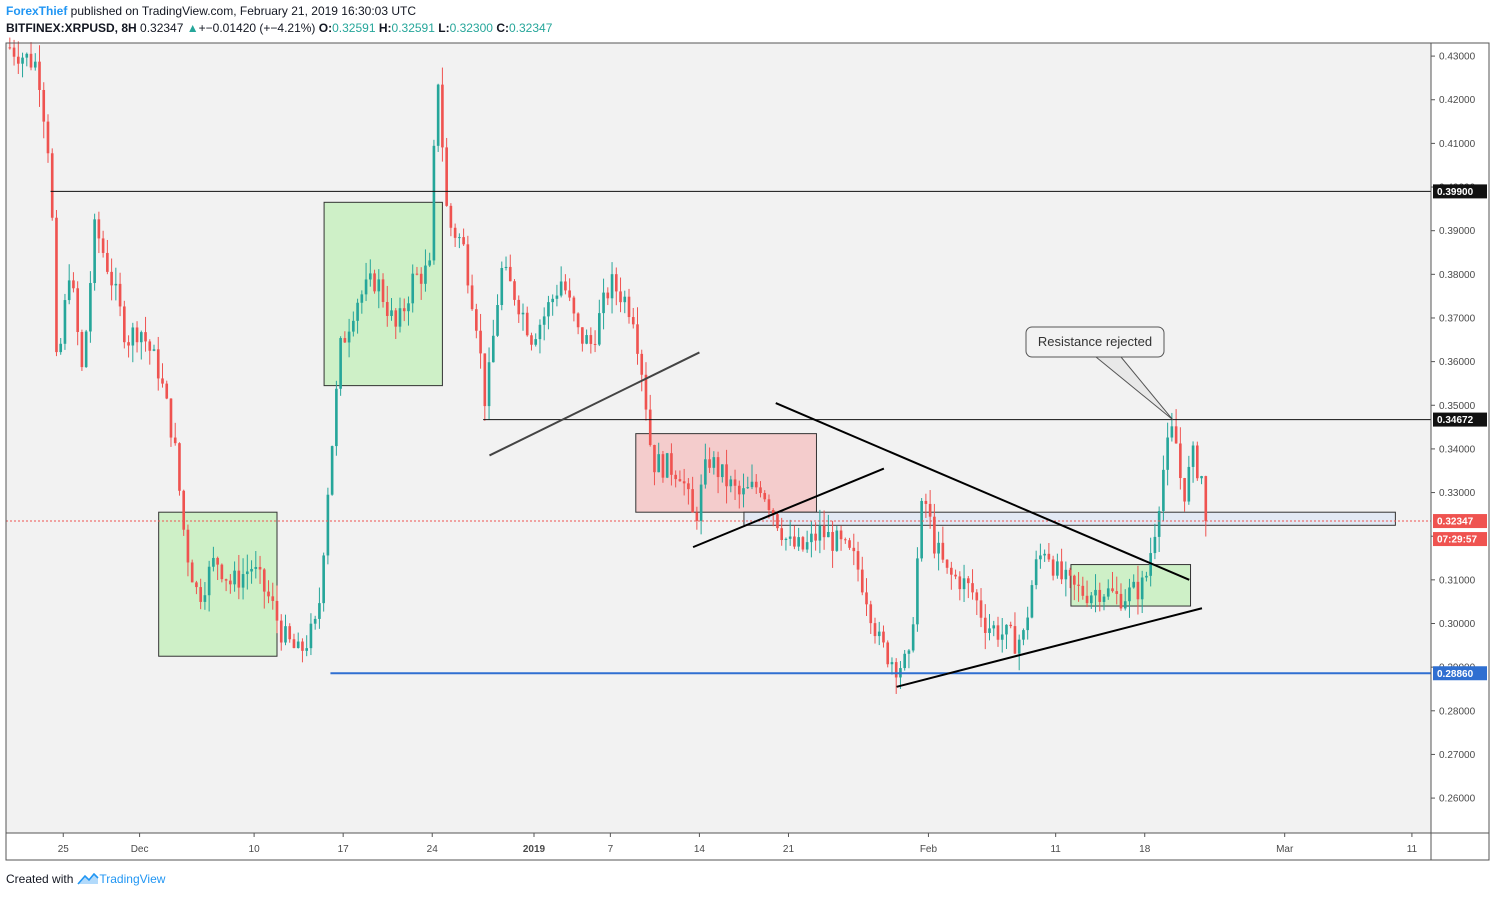 This screenshot has height=898, width=1495. What do you see at coordinates (325, 28) in the screenshot?
I see `open-label: O:` at bounding box center [325, 28].